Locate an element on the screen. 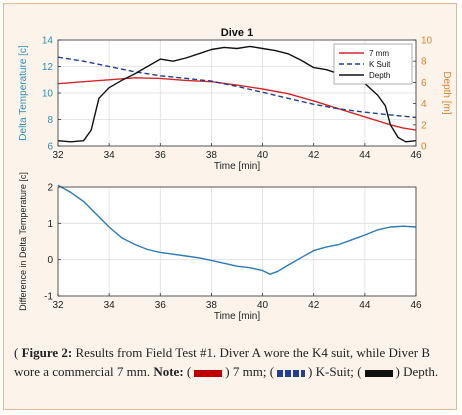 The image size is (462, 415). caption-note-label: Note: is located at coordinates (168, 371).